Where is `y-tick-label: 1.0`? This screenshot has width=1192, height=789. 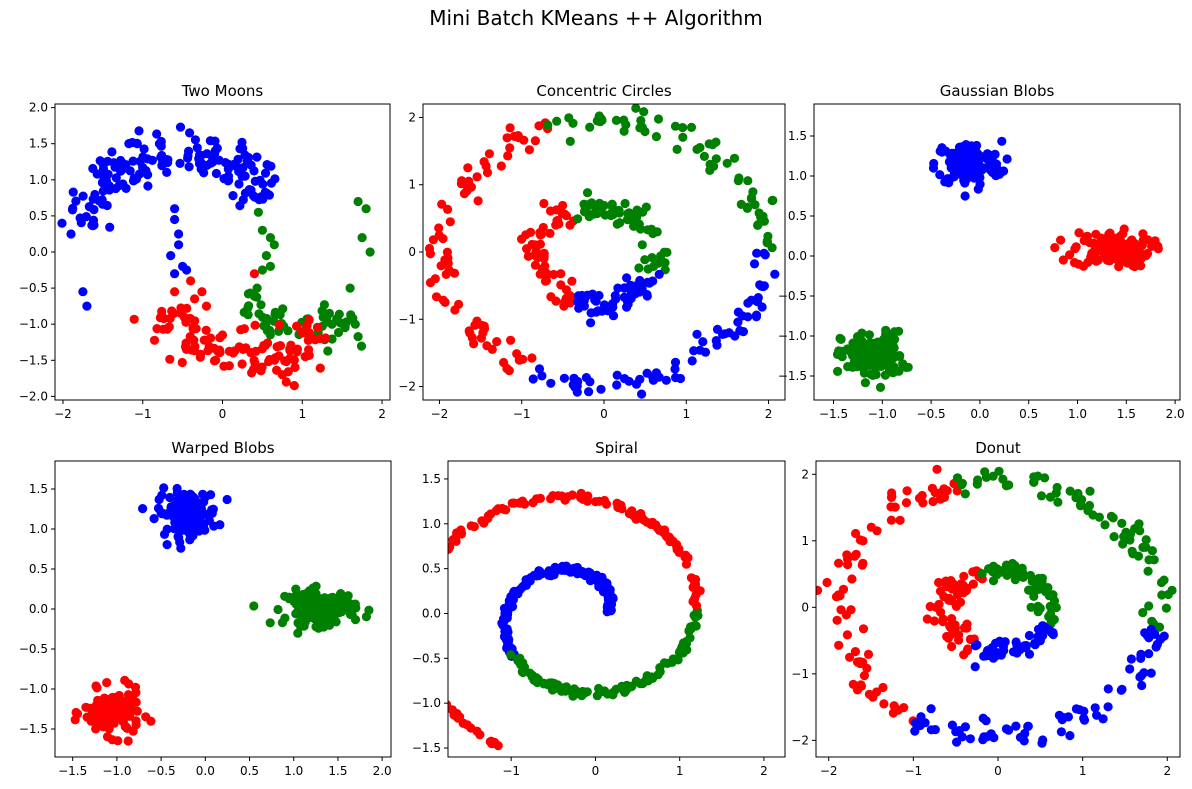
y-tick-label: 1.0 is located at coordinates (38, 529).